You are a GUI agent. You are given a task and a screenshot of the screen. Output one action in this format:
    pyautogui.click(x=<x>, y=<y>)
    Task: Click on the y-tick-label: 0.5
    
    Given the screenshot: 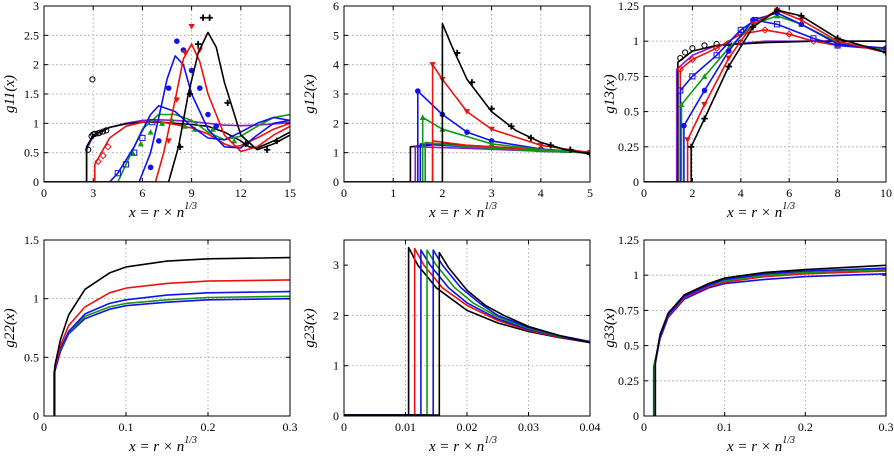 What is the action you would take?
    pyautogui.click(x=31, y=153)
    